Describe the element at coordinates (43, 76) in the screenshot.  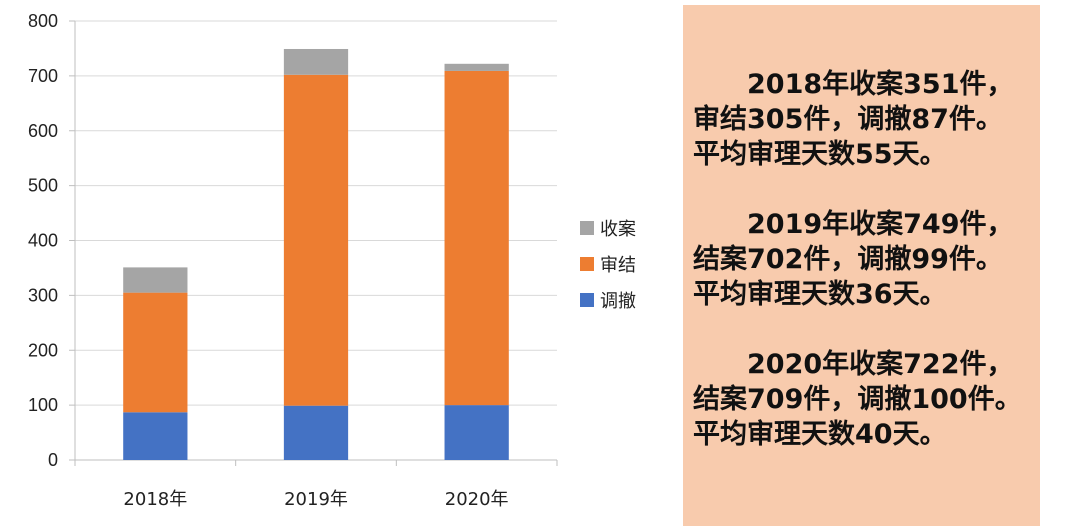
I see `y-tick-label-700: 700` at that location.